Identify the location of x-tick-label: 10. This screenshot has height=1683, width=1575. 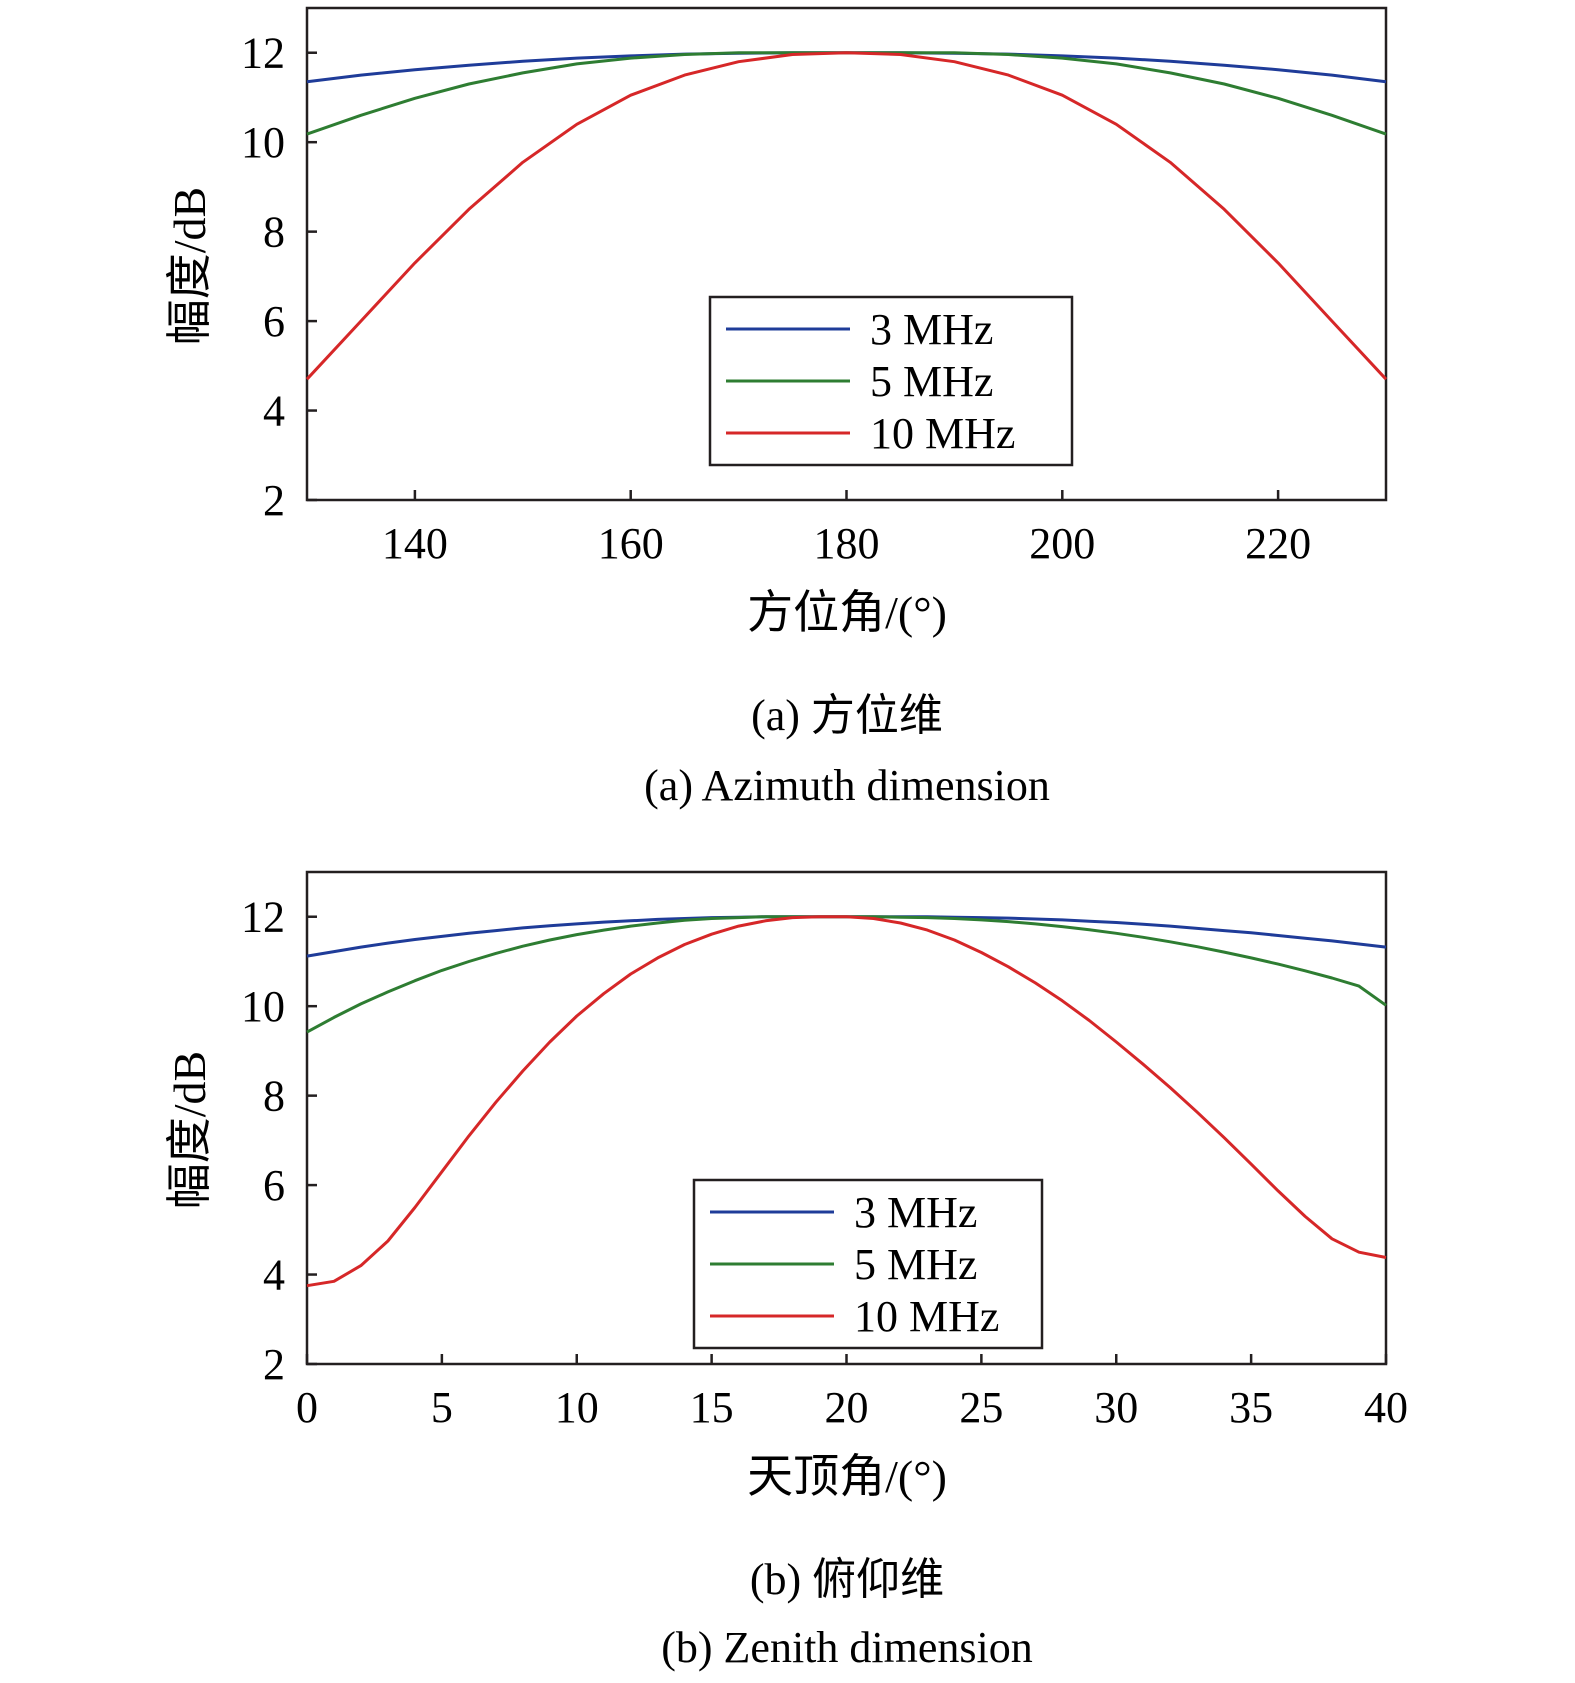
(577, 1407).